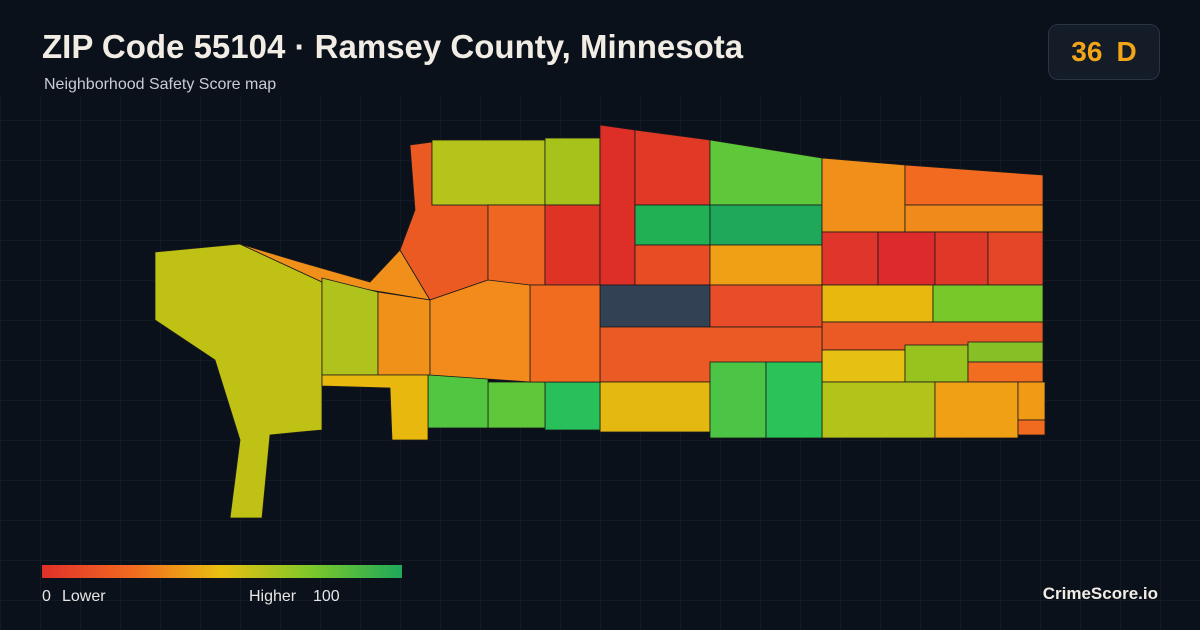  What do you see at coordinates (273, 596) in the screenshot?
I see `legend-max-label: Higher` at bounding box center [273, 596].